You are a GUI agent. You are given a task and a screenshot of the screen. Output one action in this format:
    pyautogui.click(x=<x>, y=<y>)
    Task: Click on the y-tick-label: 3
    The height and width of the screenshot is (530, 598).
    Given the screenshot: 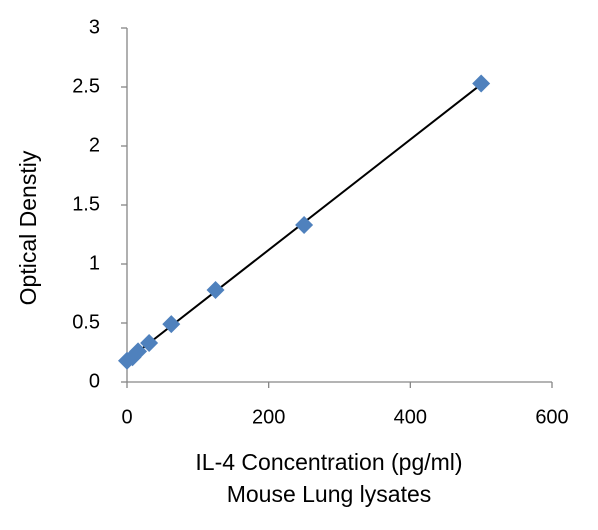 What is the action you would take?
    pyautogui.click(x=94, y=27)
    